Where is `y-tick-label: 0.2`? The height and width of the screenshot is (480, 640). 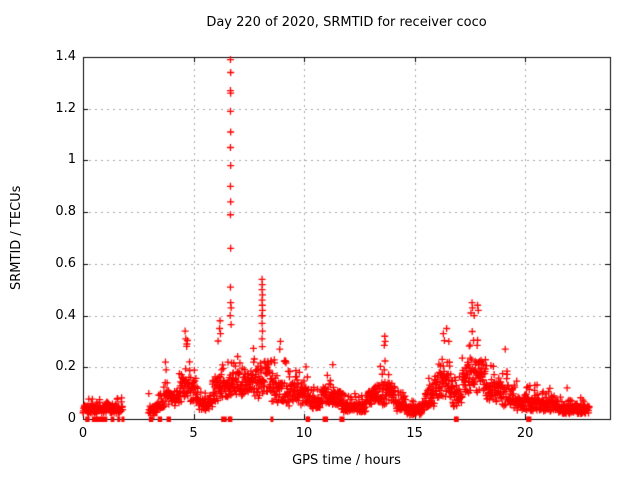
y-tick-label: 0.2 is located at coordinates (65, 367).